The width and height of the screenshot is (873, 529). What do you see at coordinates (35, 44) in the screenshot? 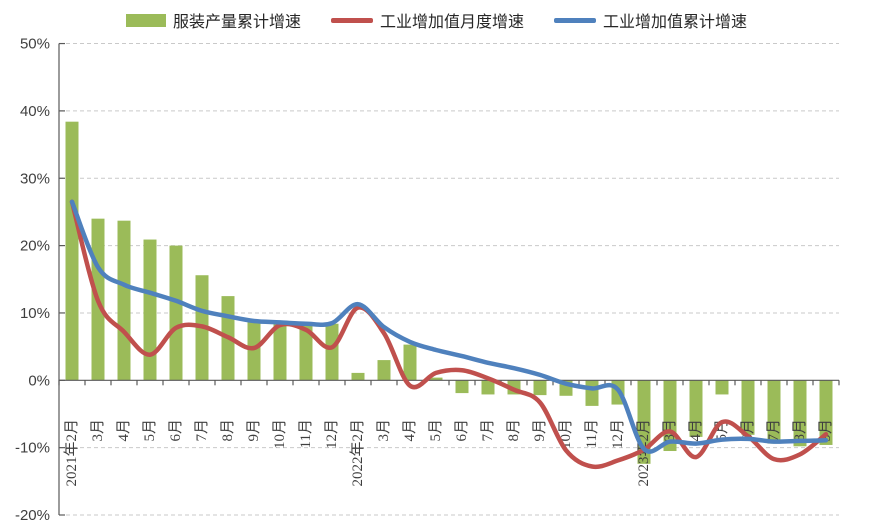
I see `y-tick-label: 50%` at bounding box center [35, 44].